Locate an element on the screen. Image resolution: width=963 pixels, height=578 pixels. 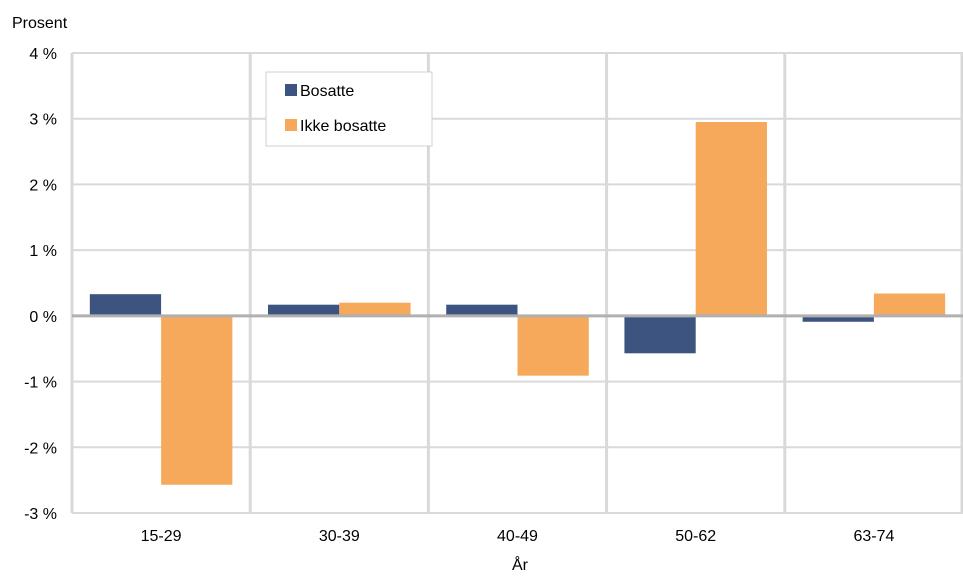
y-tick-labels: -3 % -2 % -1 % 0 % 1 % 2 % 3 % 4 % is located at coordinates (40, 284).